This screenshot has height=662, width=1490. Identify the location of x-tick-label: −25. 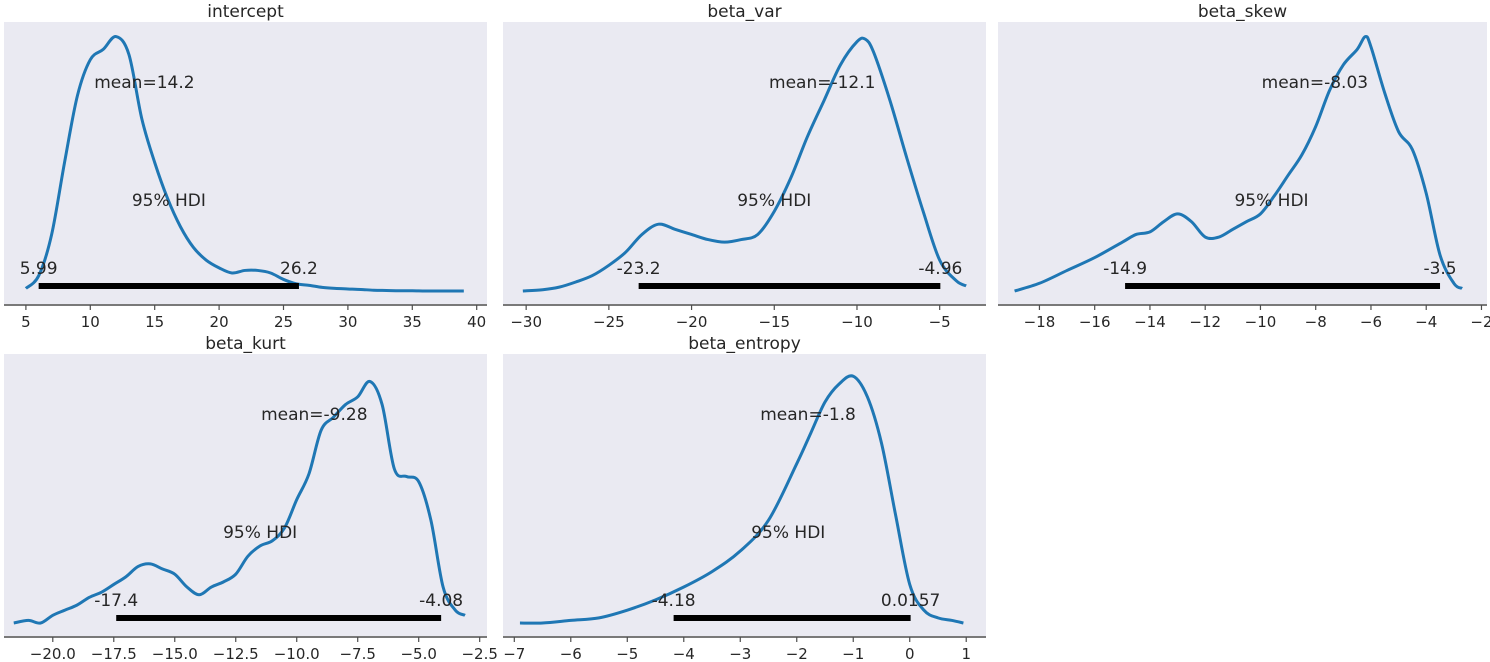
(609, 322).